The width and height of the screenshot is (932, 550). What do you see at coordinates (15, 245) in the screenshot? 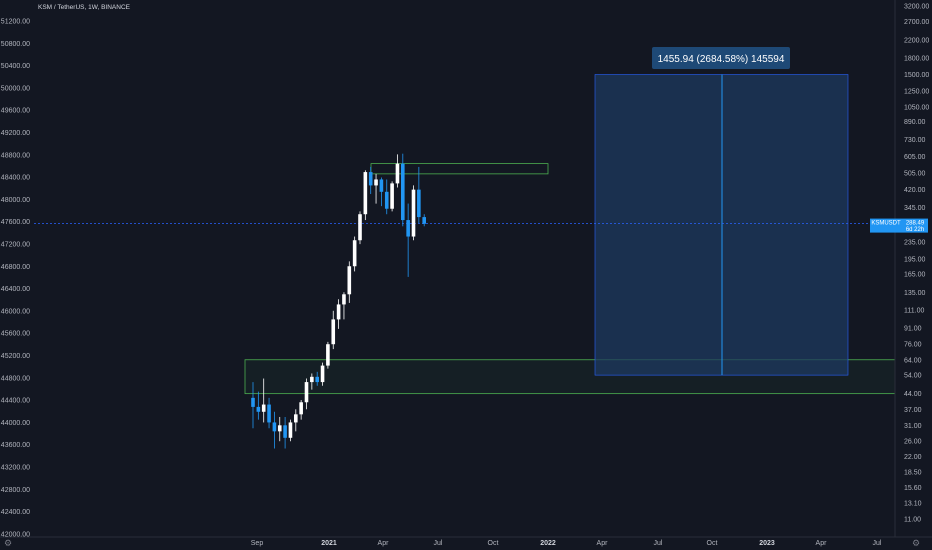
I see `left-tick-label: 47200.00` at bounding box center [15, 245].